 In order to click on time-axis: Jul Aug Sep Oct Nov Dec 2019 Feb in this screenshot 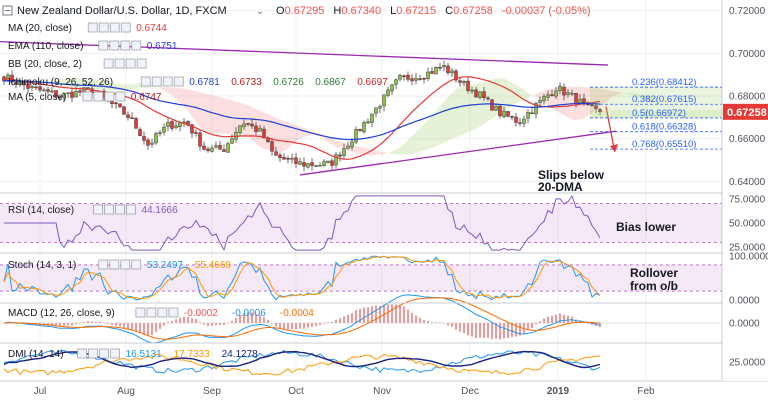, I will do `click(344, 391)`.